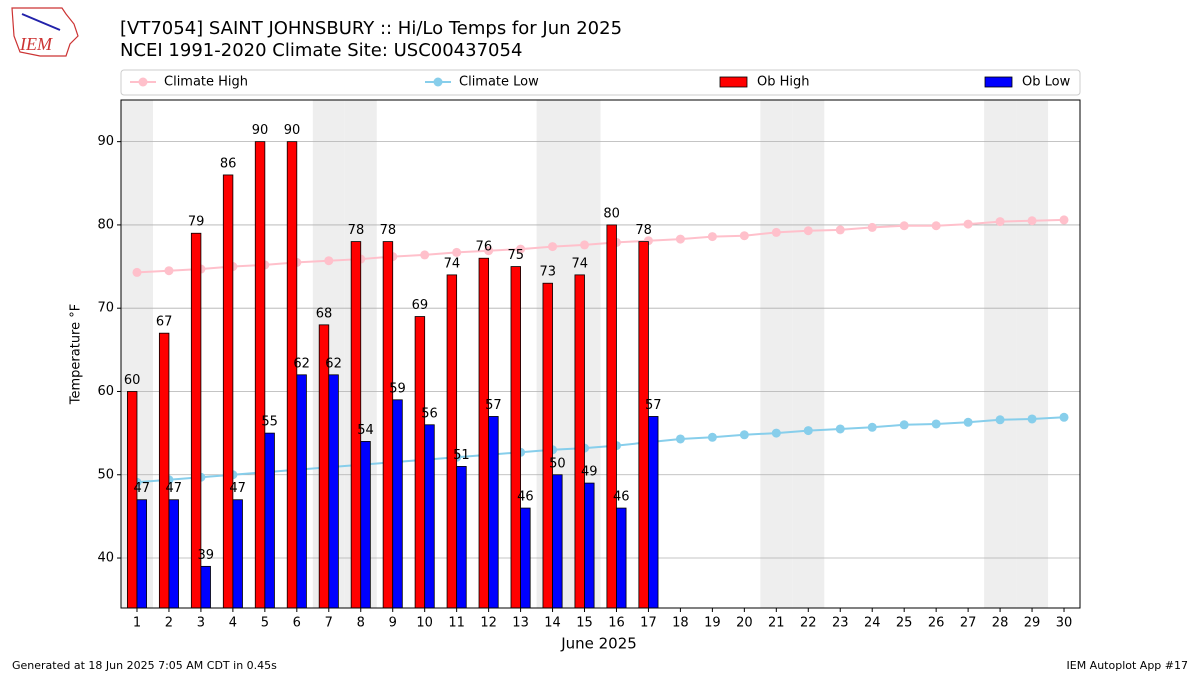  What do you see at coordinates (397, 388) in the screenshot?
I see `data-label: 59` at bounding box center [397, 388].